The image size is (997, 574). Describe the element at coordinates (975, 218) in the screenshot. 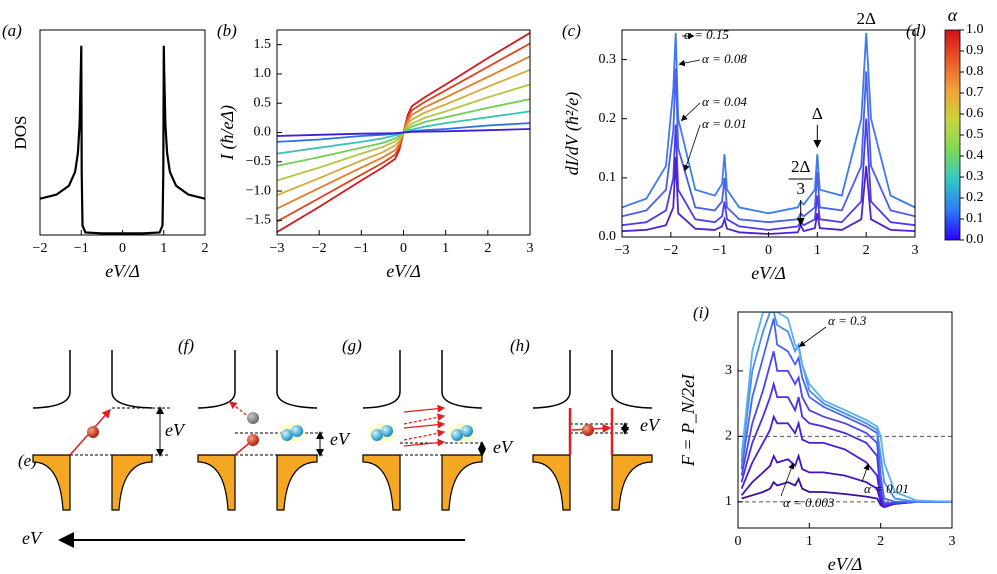

I see `colorbar-tick-label: 0.1` at that location.